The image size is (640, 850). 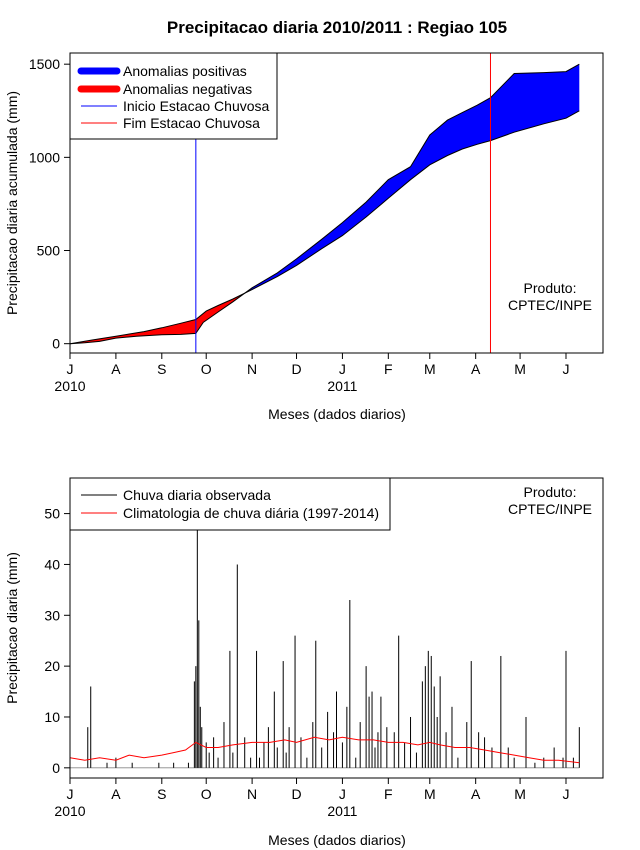 I want to click on climatology-line, so click(x=325, y=750).